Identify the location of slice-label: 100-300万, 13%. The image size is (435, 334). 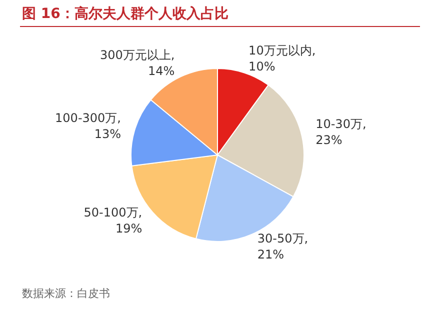
(88, 126).